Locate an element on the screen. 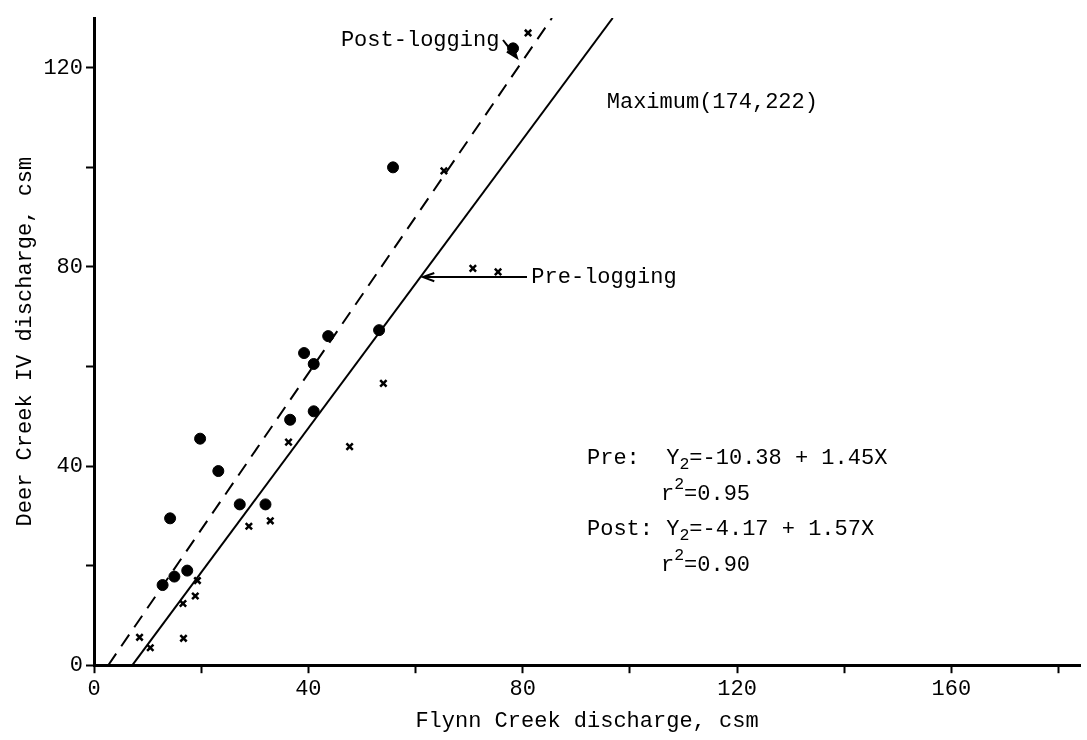 The height and width of the screenshot is (740, 1087). annotation: Maximum(174,222) is located at coordinates (712, 102).